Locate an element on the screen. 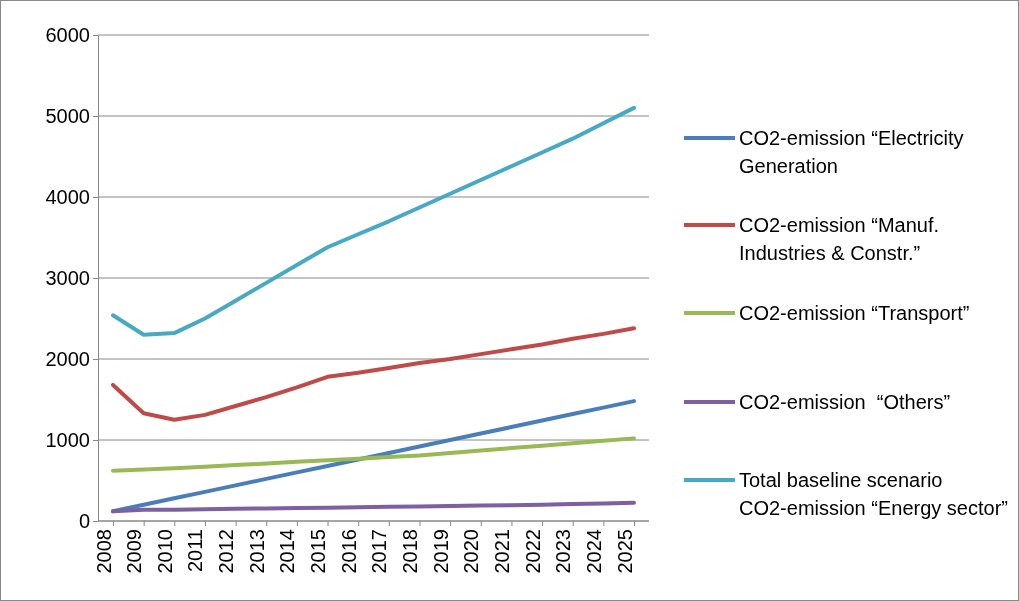 This screenshot has width=1019, height=601. x-tick-label: 2013 is located at coordinates (256, 551).